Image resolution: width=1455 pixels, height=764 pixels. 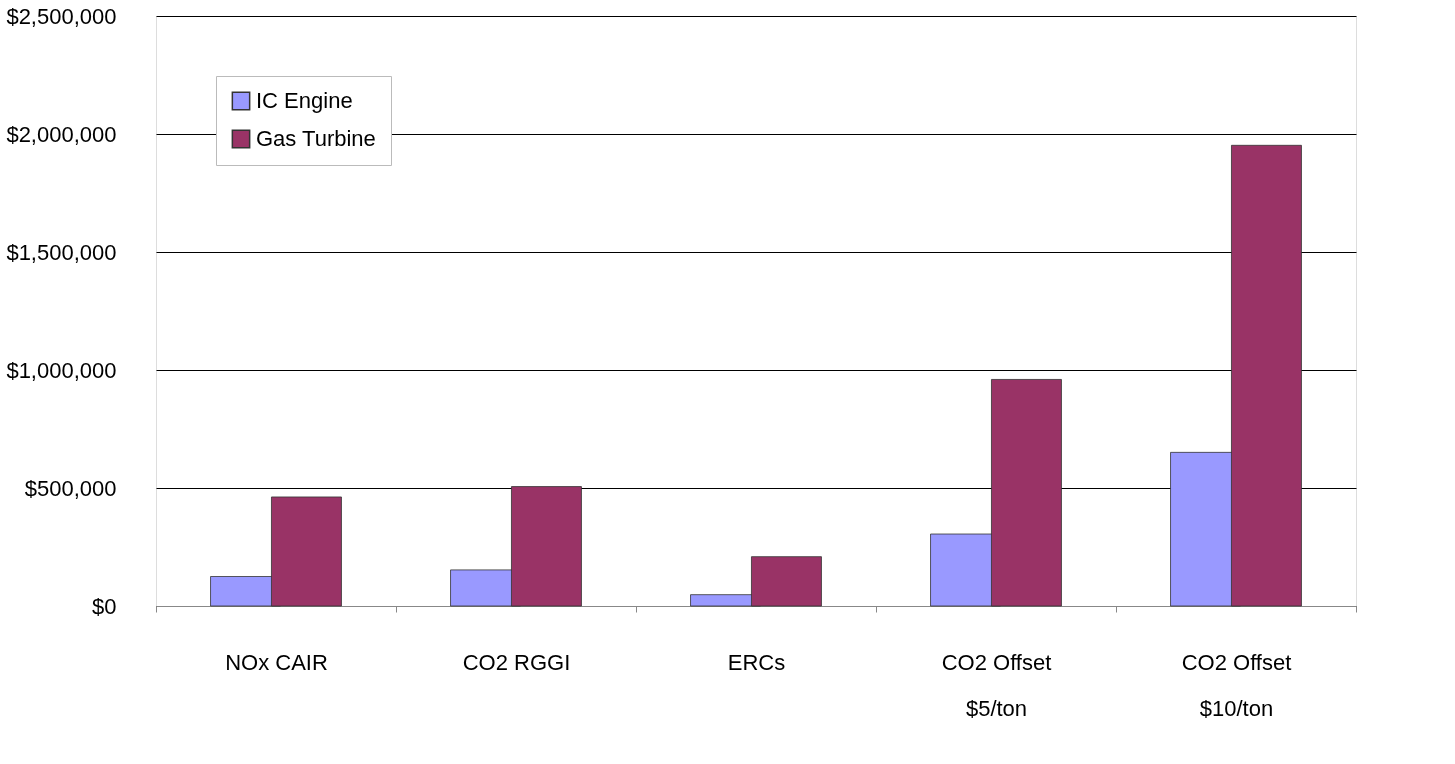 What do you see at coordinates (61, 16) in the screenshot?
I see `y-tick-label: $2,500,000` at bounding box center [61, 16].